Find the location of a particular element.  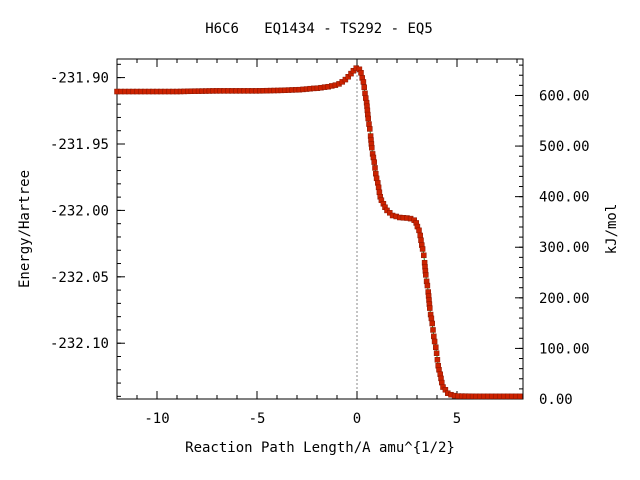

y-axis-label: Energy/Hartree is located at coordinates (25, 229).